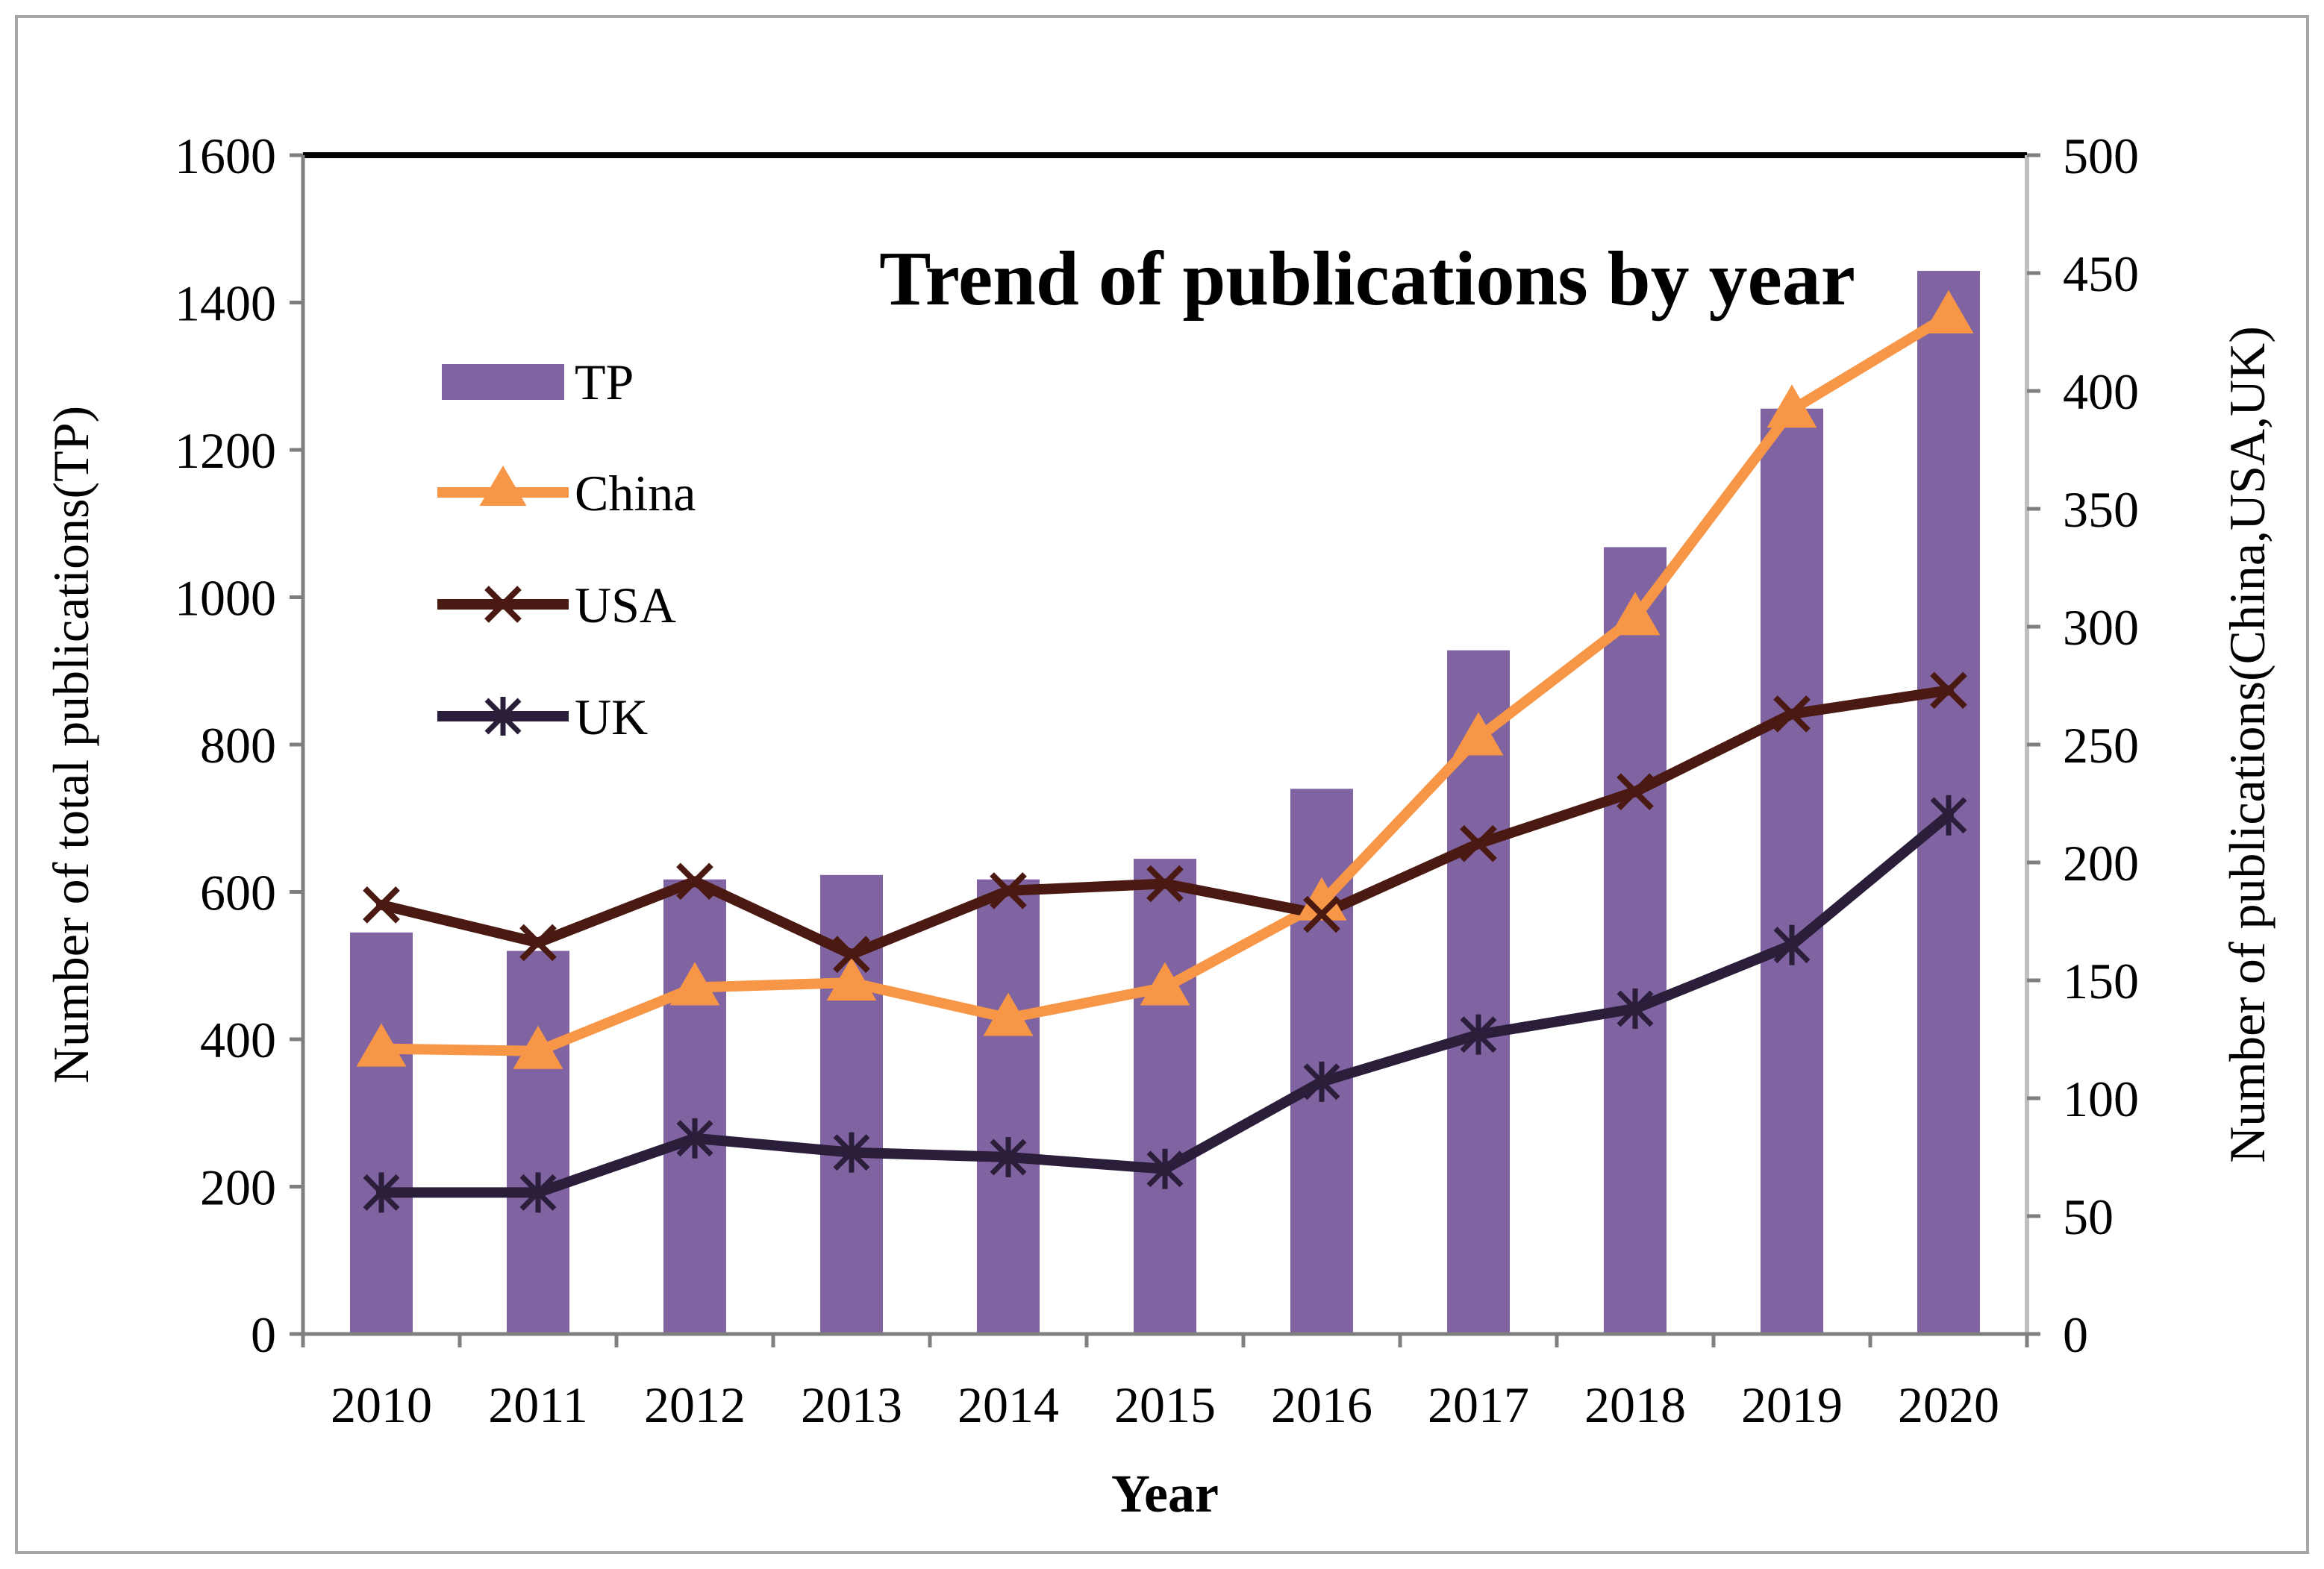  What do you see at coordinates (1165, 1169) in the screenshot?
I see `marker-uk-2015` at bounding box center [1165, 1169].